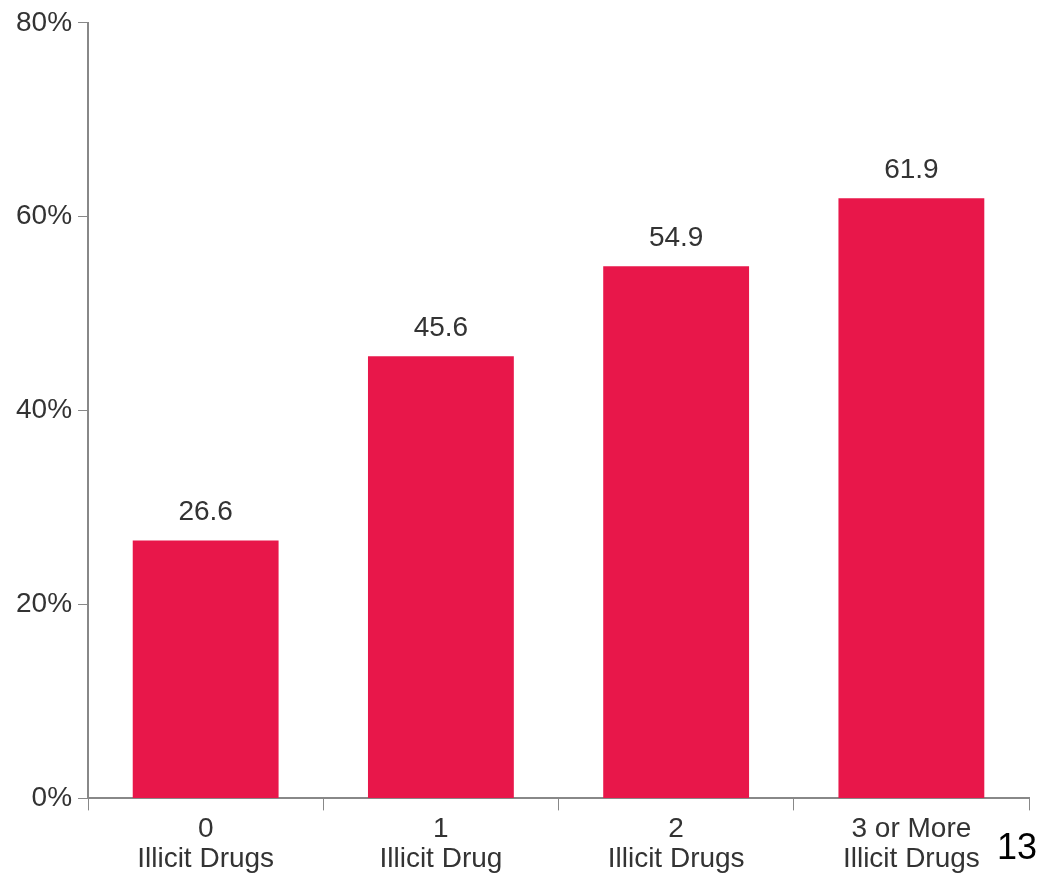  Describe the element at coordinates (52, 797) in the screenshot. I see `y-tick-label: 0%` at that location.